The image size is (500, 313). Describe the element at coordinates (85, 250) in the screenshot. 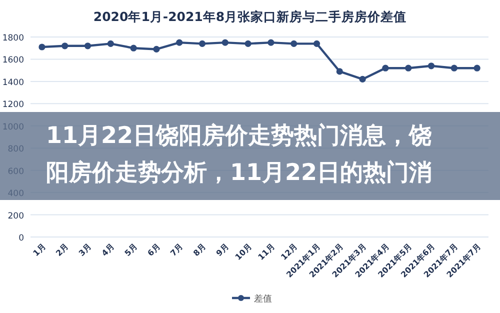

I see `x-tick-label: 3月` at that location.